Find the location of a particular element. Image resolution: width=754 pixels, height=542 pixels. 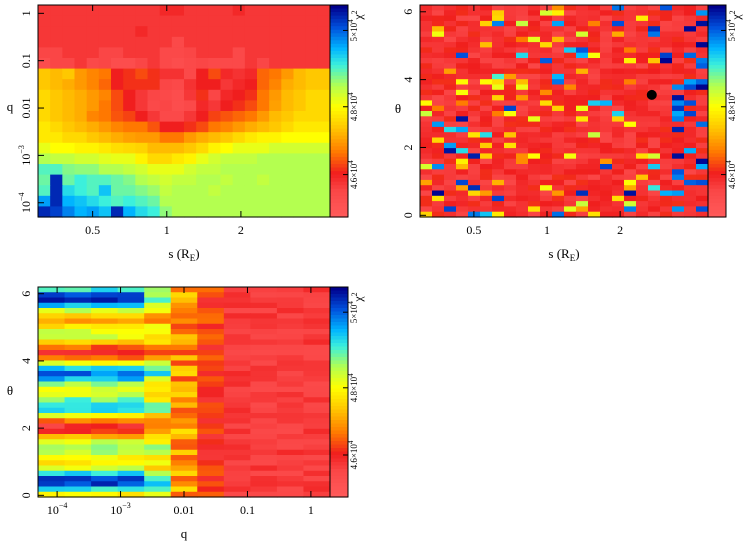

x-tick-label: 10−4 is located at coordinates (57, 509).